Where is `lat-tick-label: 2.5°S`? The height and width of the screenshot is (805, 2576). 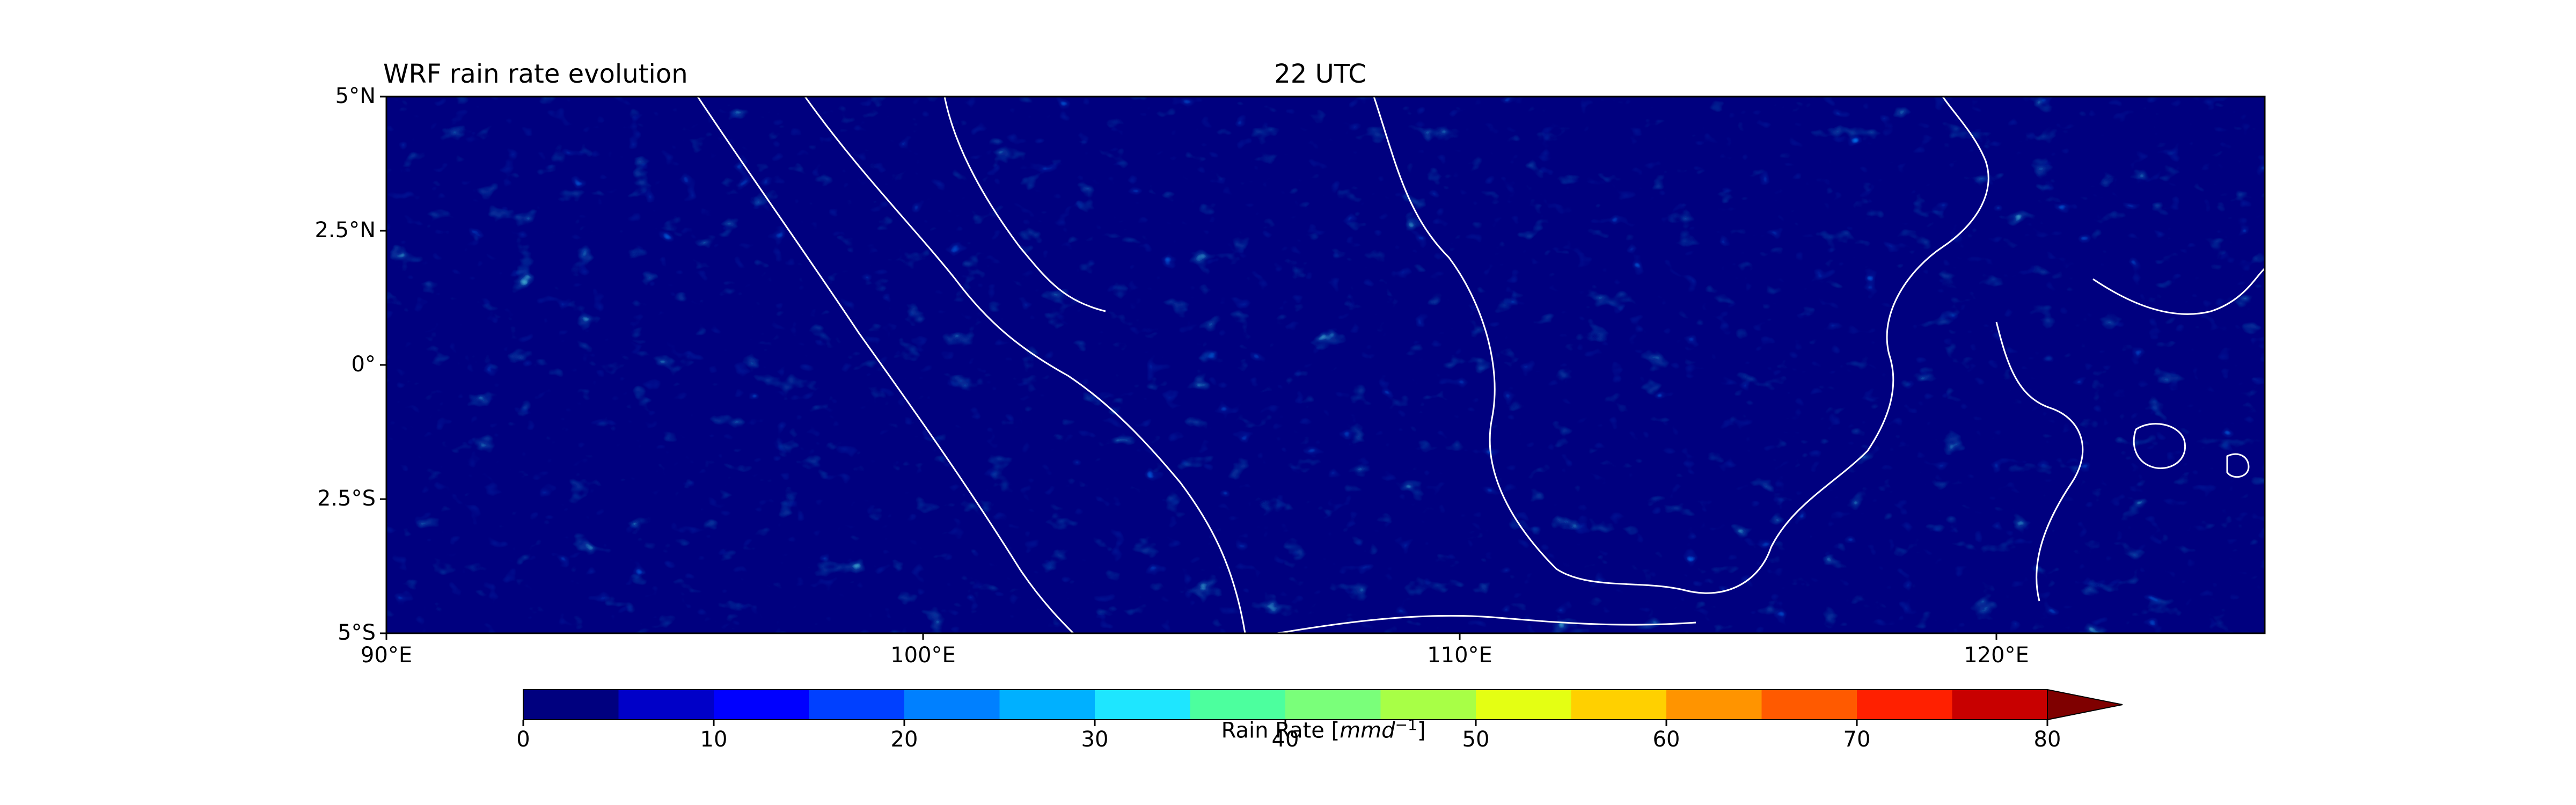
lat-tick-label: 2.5°S is located at coordinates (346, 498).